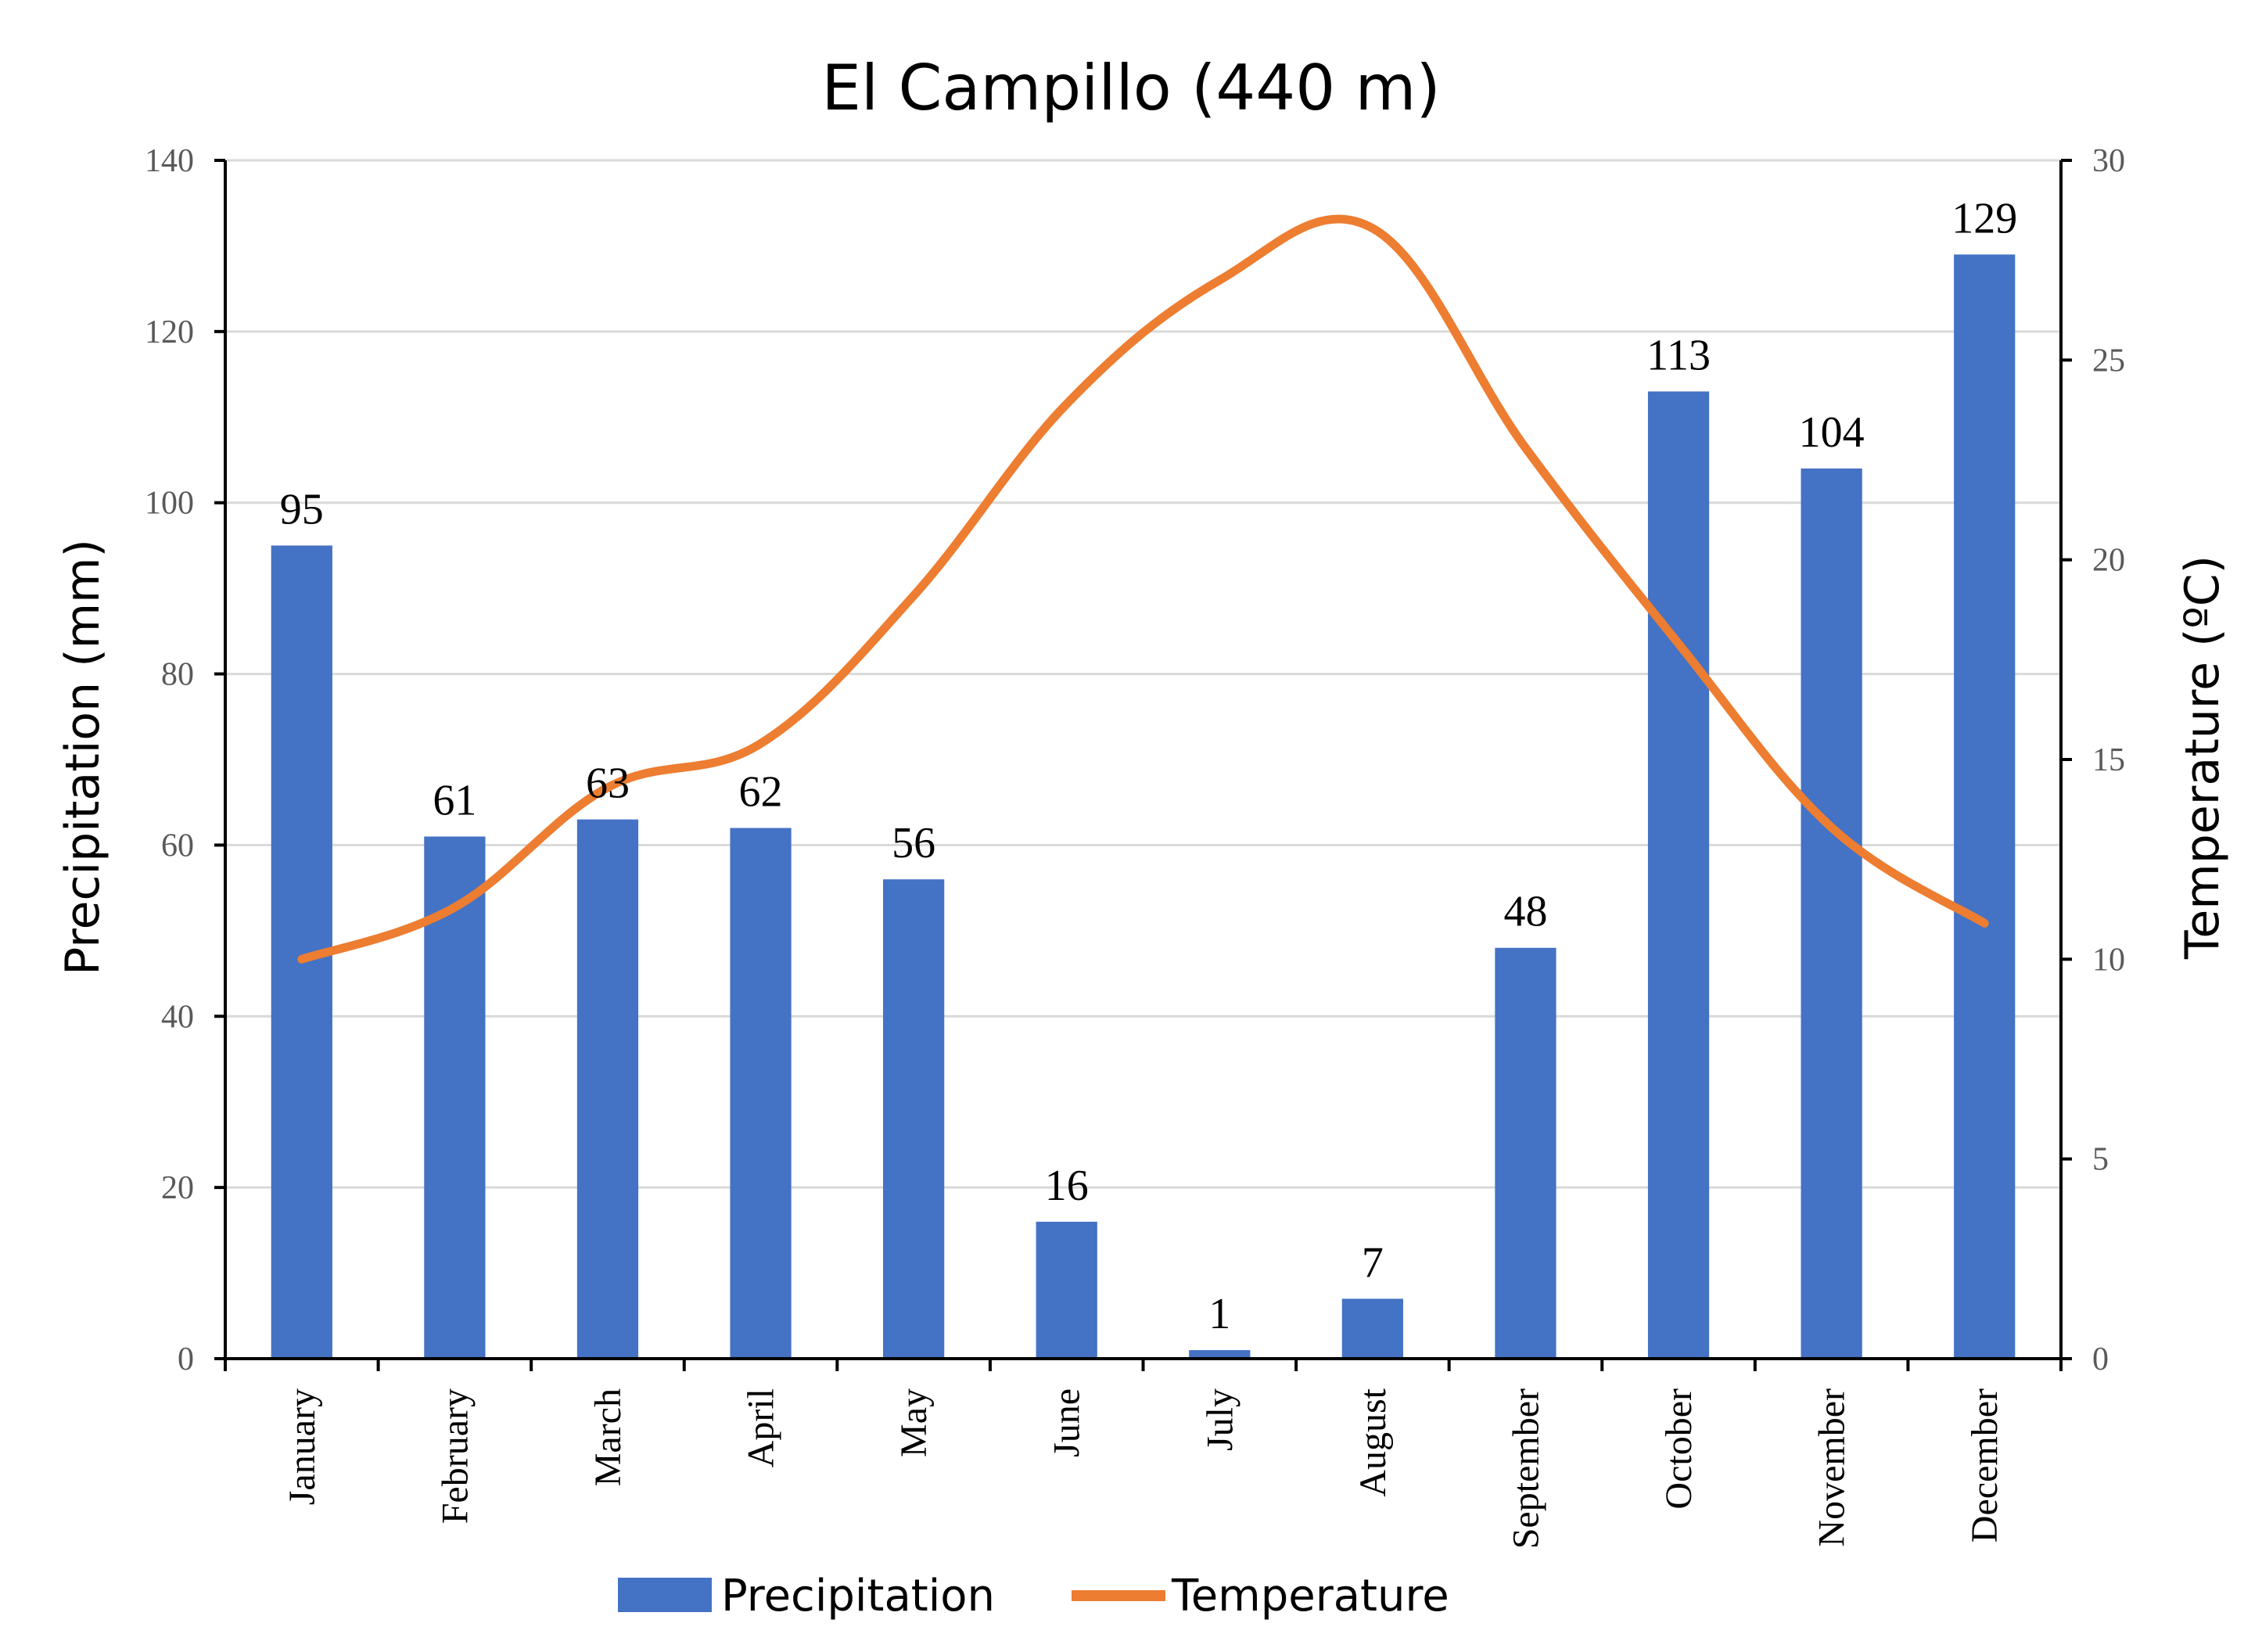 The width and height of the screenshot is (2262, 1652). What do you see at coordinates (1373, 1263) in the screenshot?
I see `bar-data-label: 7` at bounding box center [1373, 1263].